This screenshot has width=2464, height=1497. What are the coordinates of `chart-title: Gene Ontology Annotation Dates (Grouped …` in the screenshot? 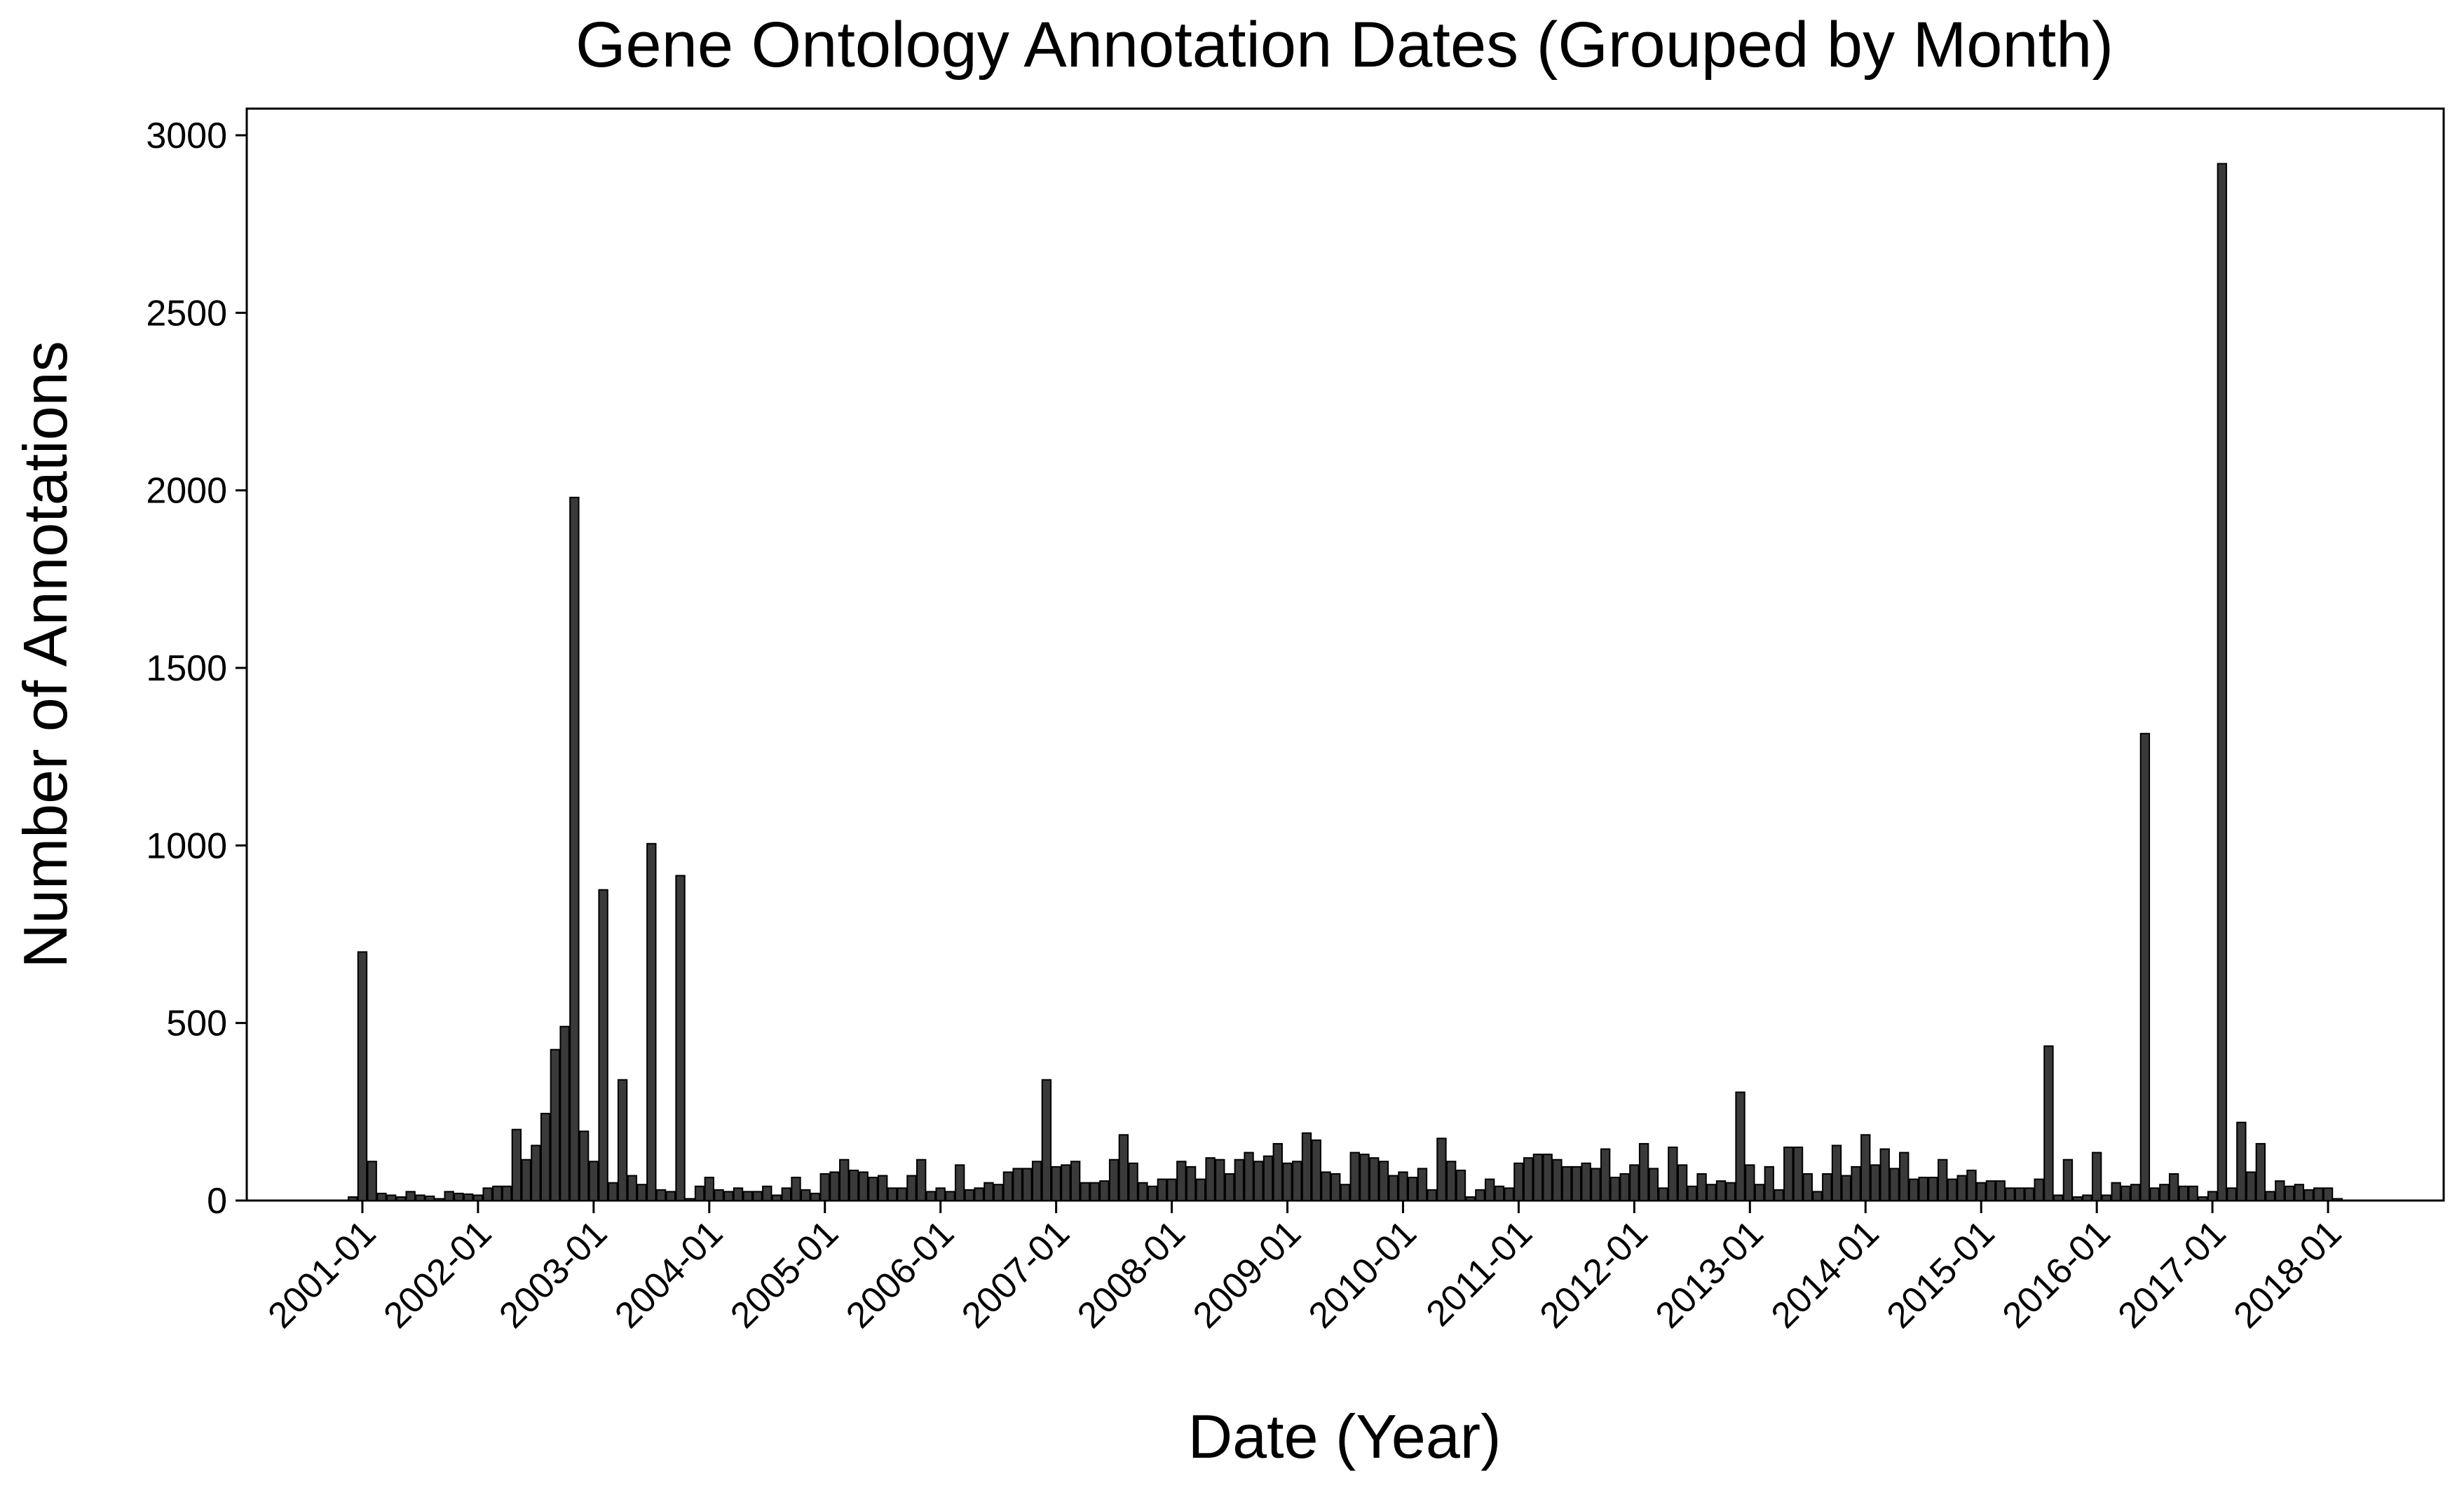 It's located at (1345, 45).